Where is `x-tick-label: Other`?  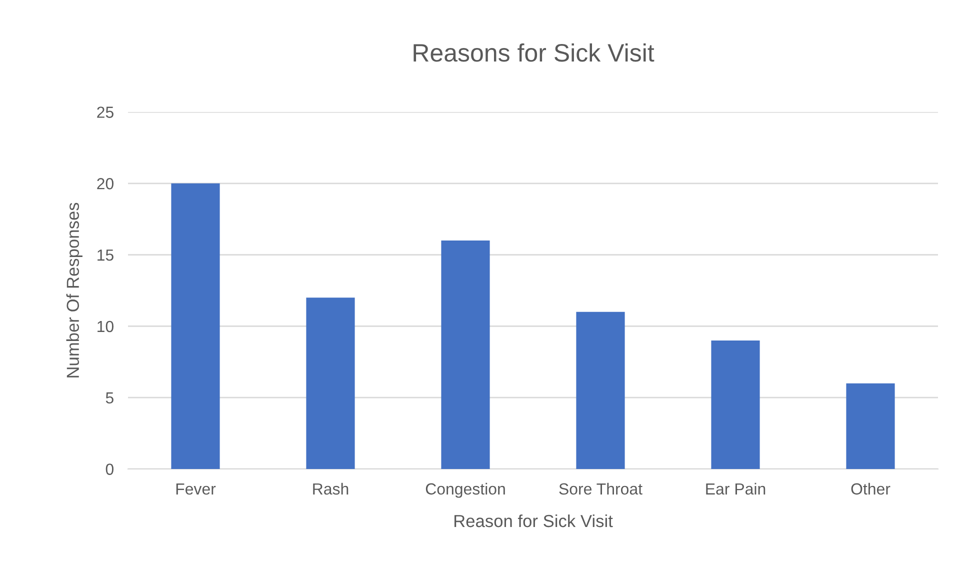
x-tick-label: Other is located at coordinates (870, 488).